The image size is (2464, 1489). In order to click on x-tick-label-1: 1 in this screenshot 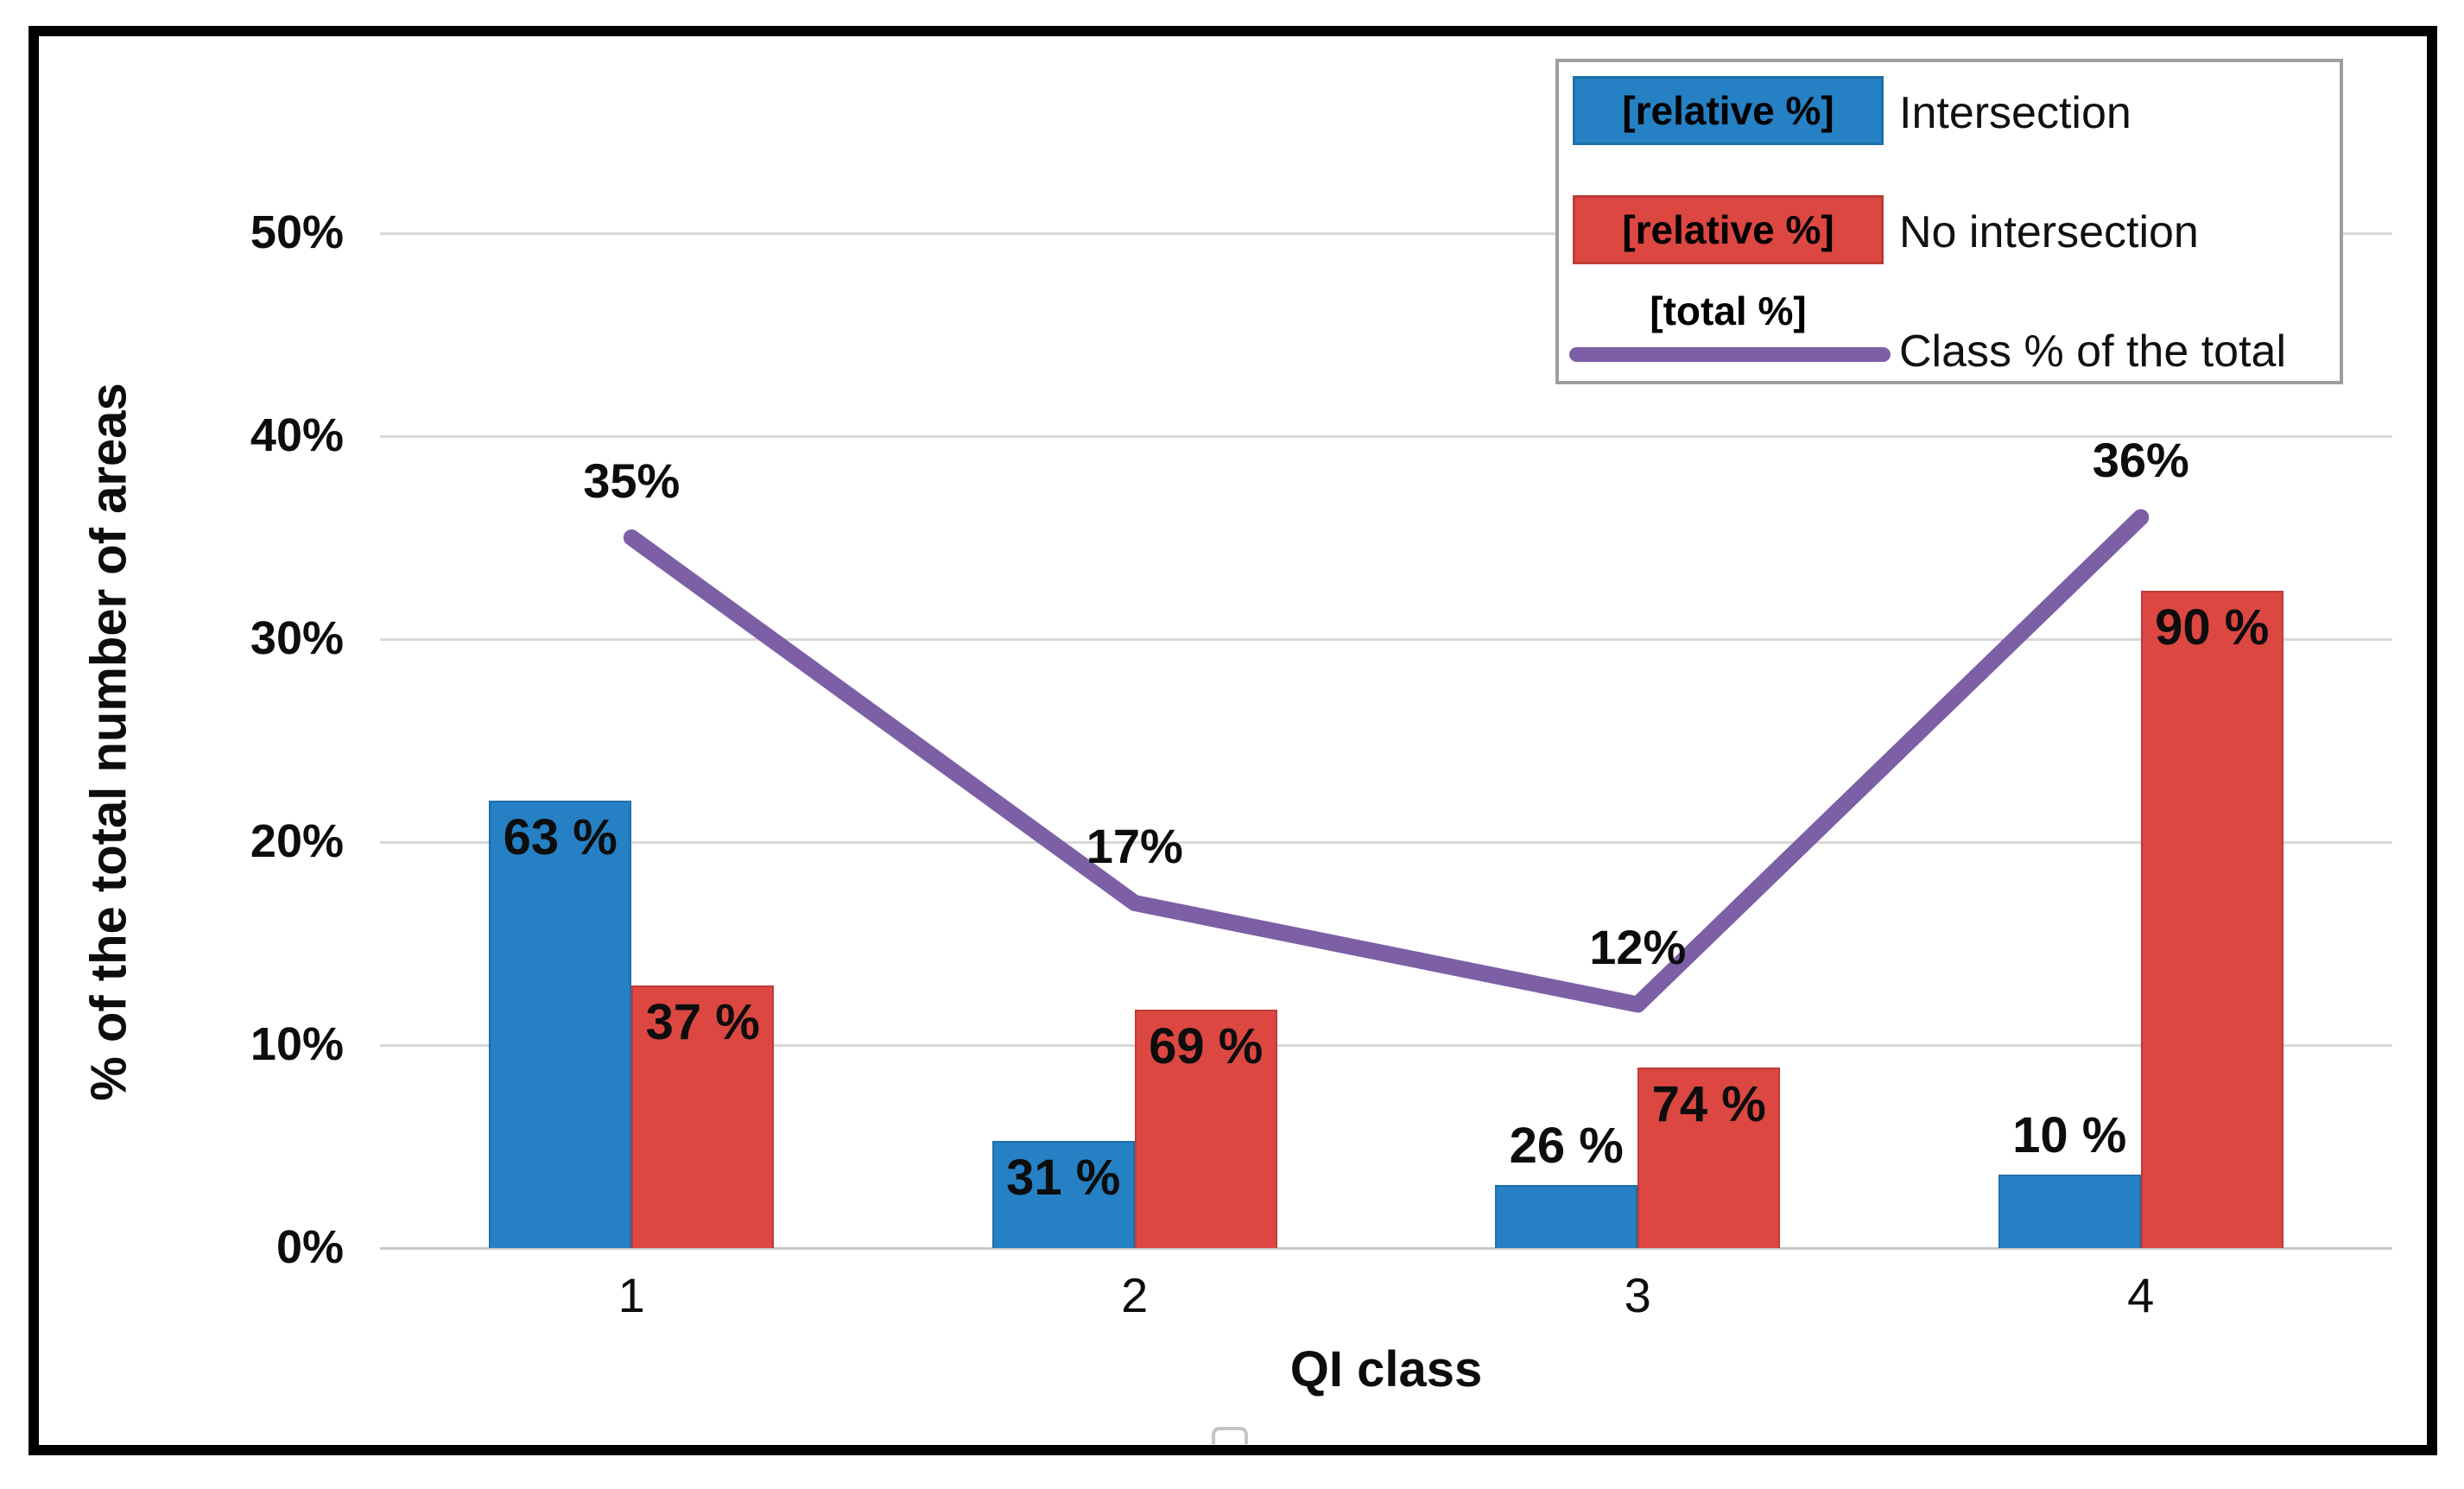, I will do `click(631, 1295)`.